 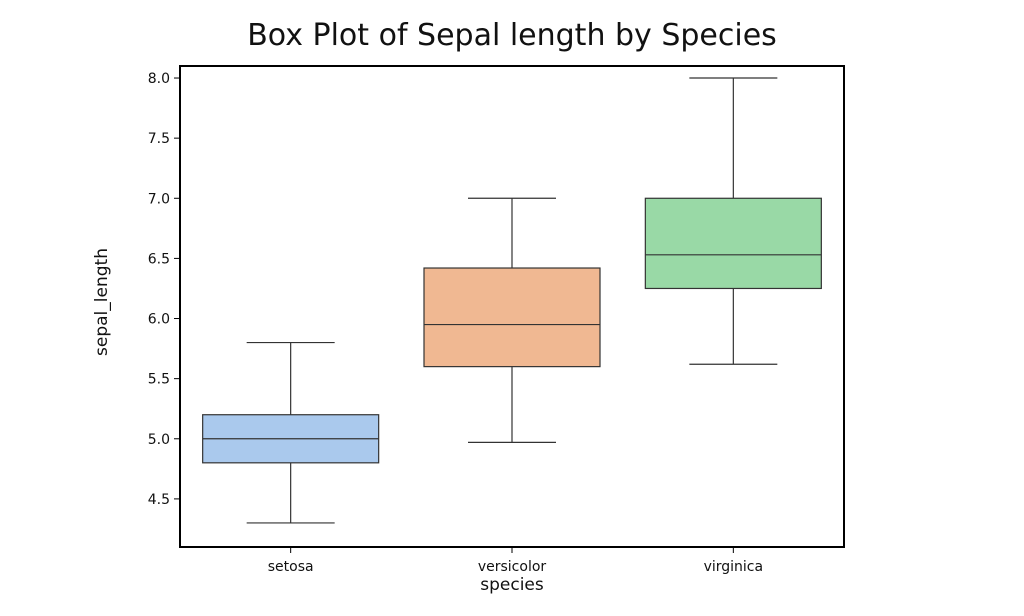 I want to click on y-tick-label: 6.0, so click(x=159, y=320).